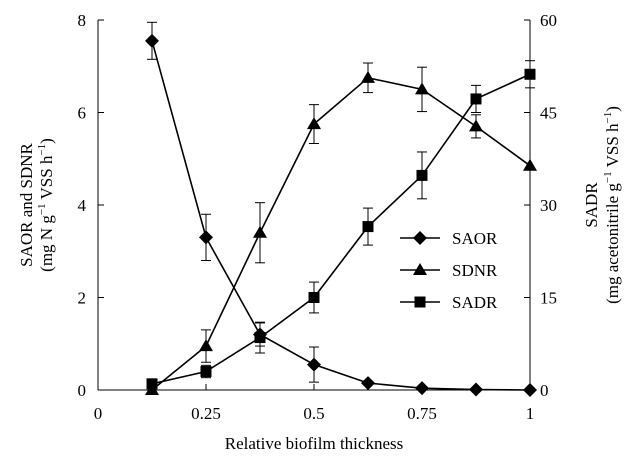 This screenshot has width=630, height=458. What do you see at coordinates (26, 204) in the screenshot?
I see `left-y-axis-title-line1: SAOR and SDNR` at bounding box center [26, 204].